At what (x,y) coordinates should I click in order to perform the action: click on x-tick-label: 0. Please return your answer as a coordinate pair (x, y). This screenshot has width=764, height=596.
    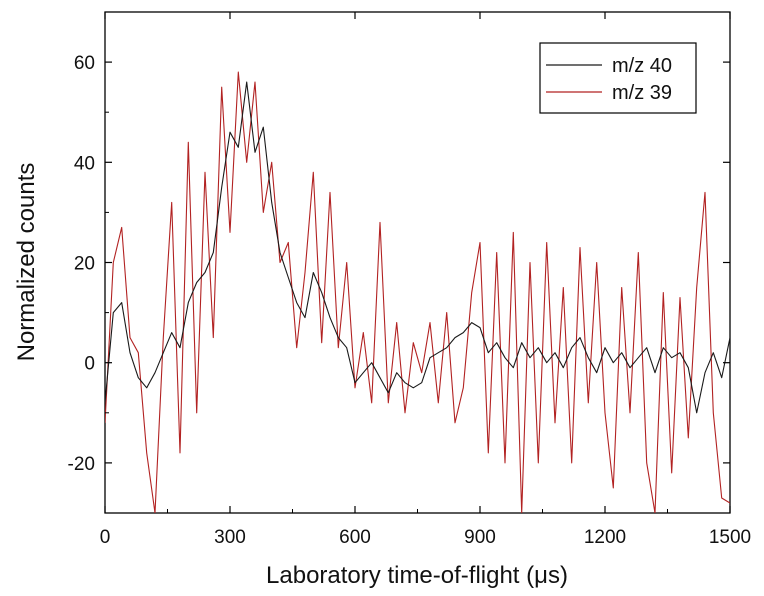
    Looking at the image, I should click on (105, 537).